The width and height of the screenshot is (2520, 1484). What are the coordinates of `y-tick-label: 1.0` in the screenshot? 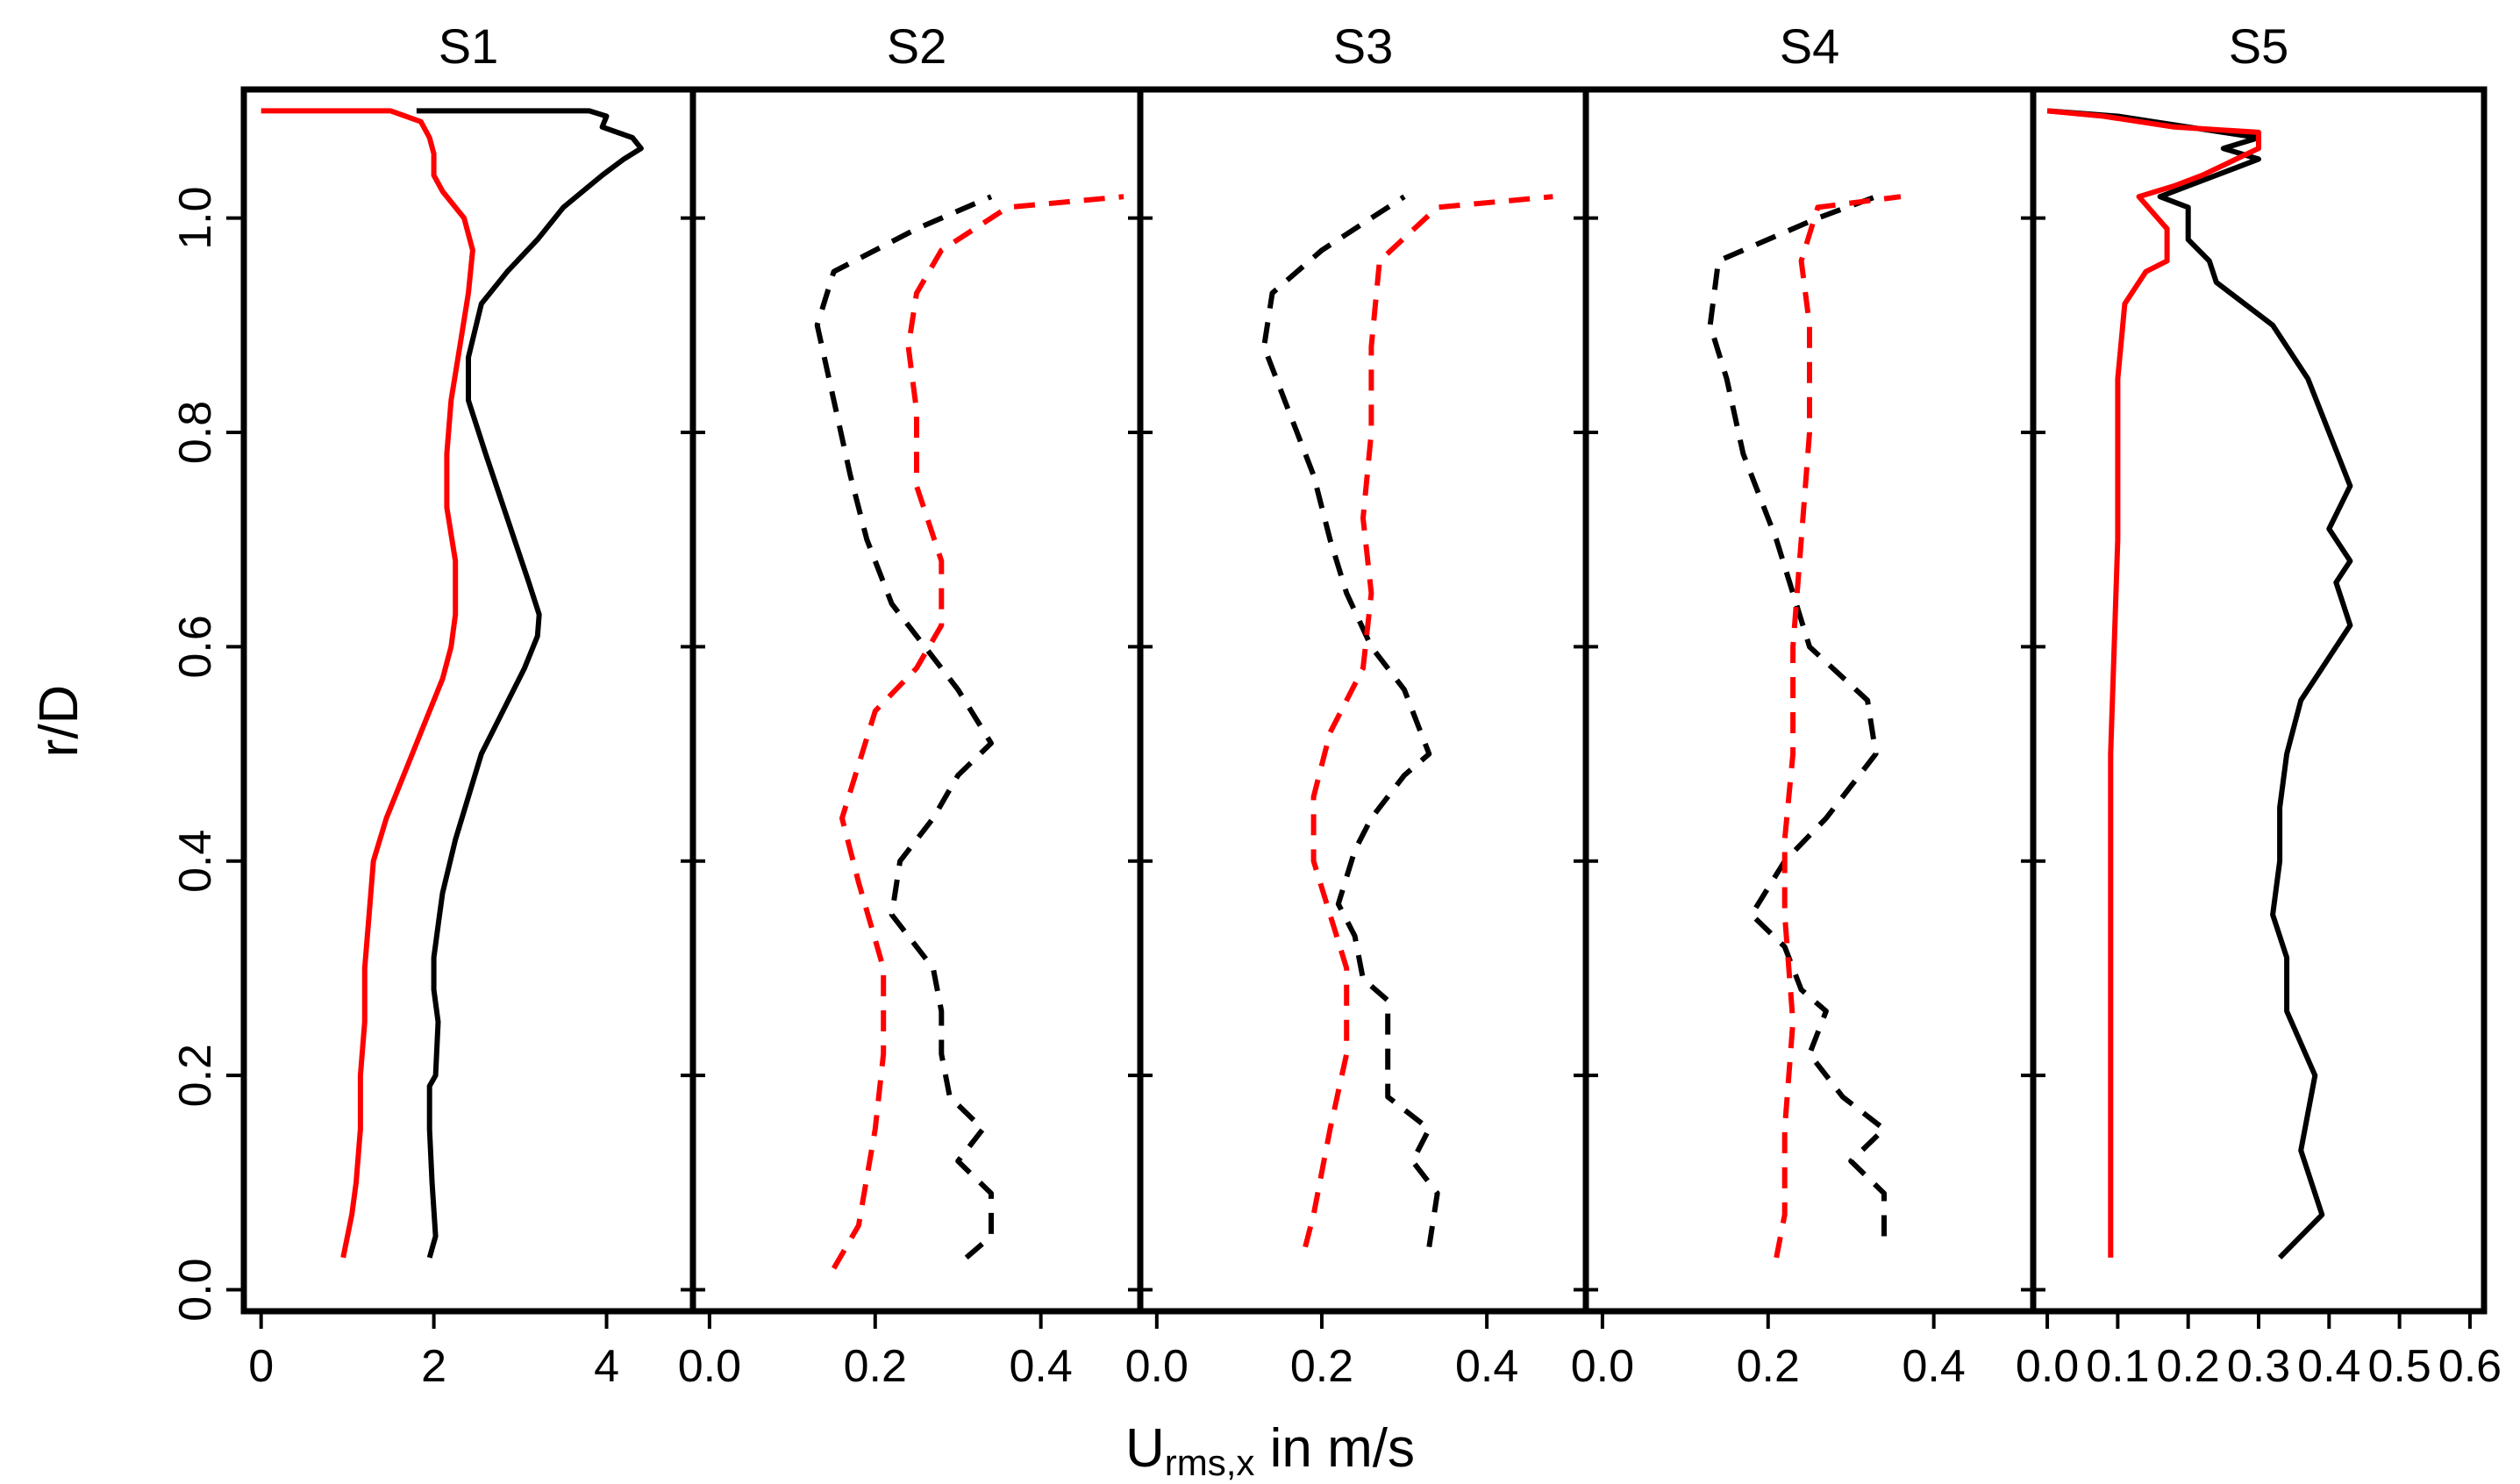 It's located at (195, 218).